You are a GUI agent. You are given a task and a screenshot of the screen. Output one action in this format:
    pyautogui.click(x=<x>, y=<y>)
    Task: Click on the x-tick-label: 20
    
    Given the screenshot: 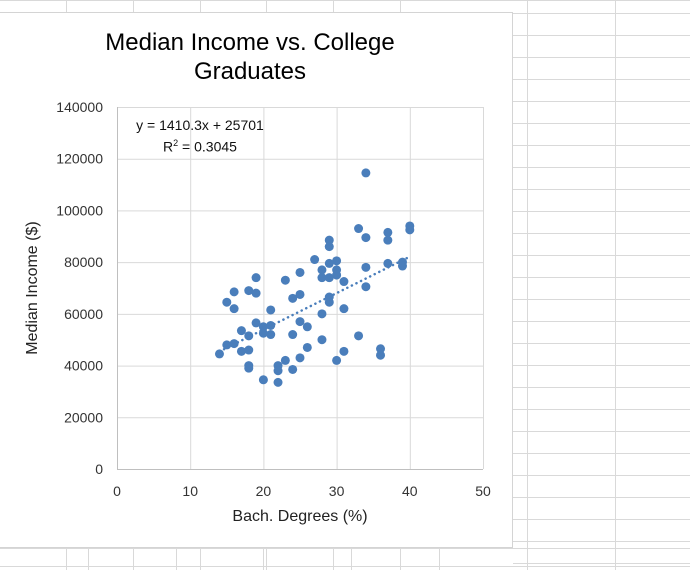 What is the action you would take?
    pyautogui.click(x=264, y=491)
    